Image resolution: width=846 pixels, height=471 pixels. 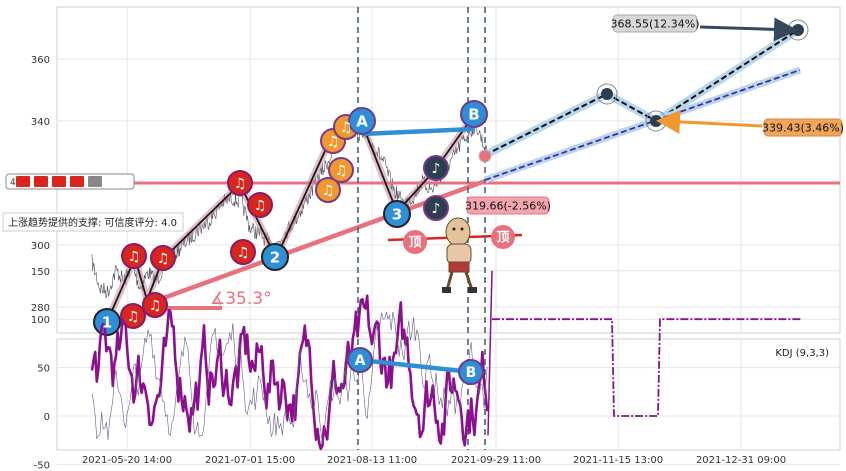 What do you see at coordinates (40, 308) in the screenshot?
I see `y-tick-label: 280` at bounding box center [40, 308].